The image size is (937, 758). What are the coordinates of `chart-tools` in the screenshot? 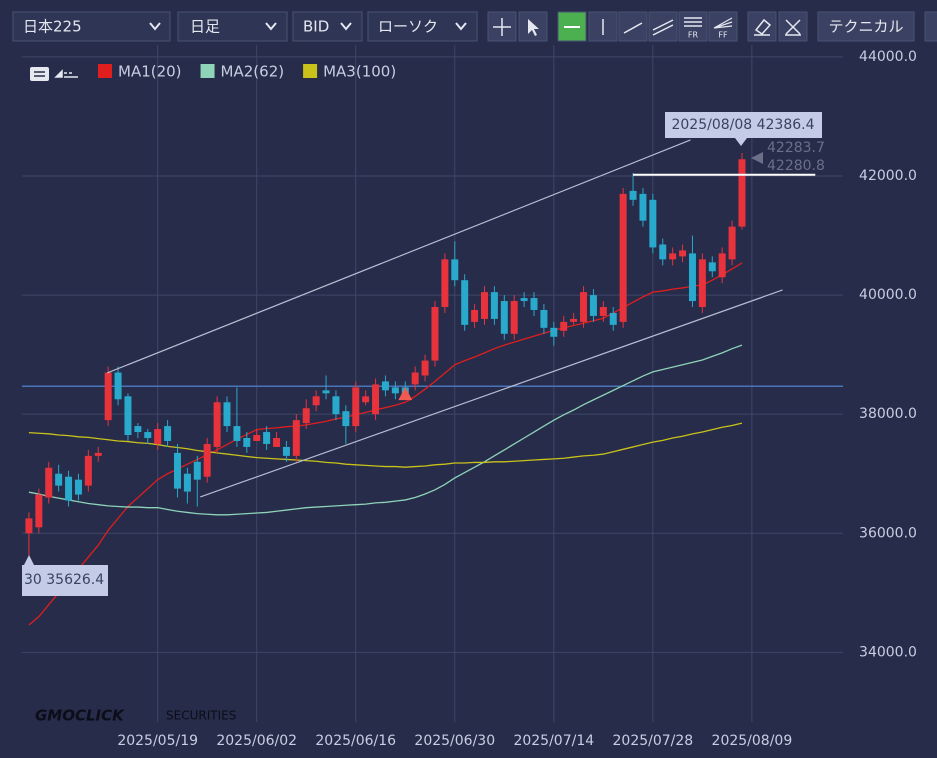 It's located at (54, 74).